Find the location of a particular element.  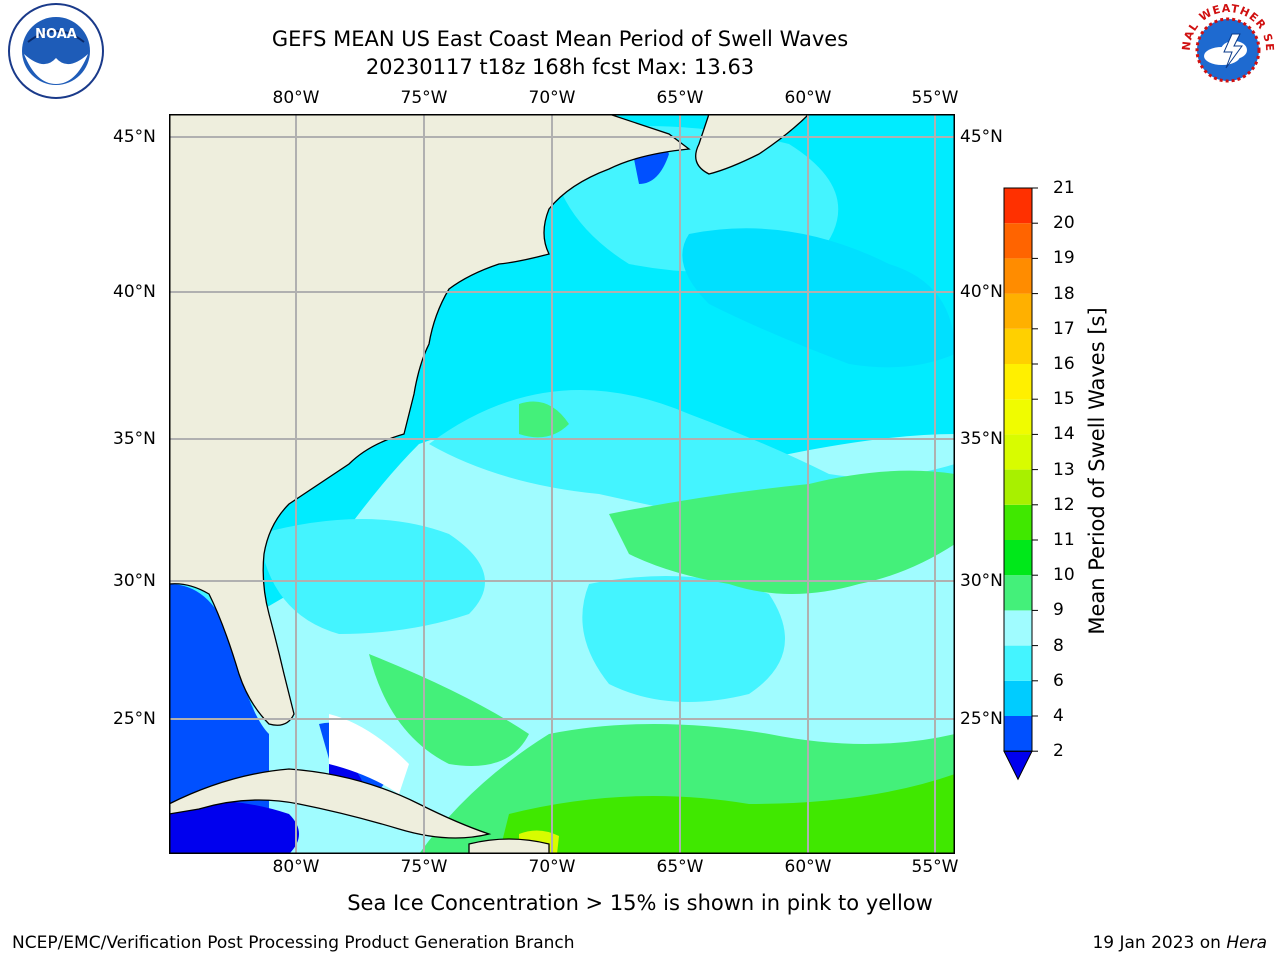

lat-label-right: 35°N is located at coordinates (981, 439).